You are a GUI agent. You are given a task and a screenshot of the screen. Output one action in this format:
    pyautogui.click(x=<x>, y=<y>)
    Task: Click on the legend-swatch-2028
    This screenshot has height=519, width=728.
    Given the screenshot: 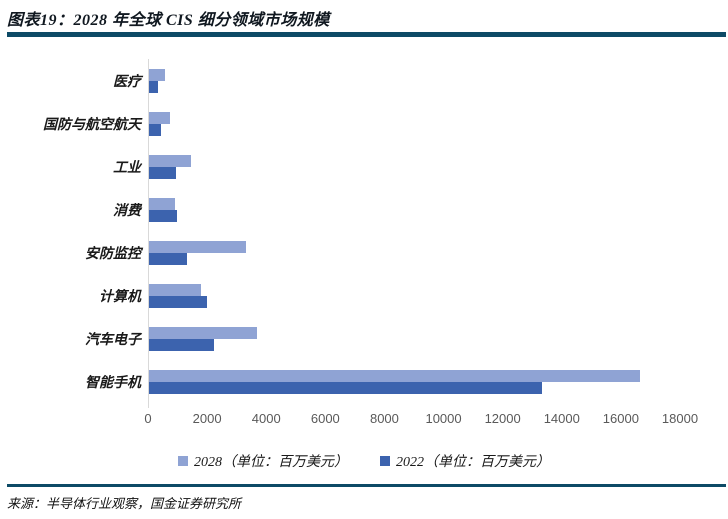 What is the action you would take?
    pyautogui.click(x=183, y=461)
    